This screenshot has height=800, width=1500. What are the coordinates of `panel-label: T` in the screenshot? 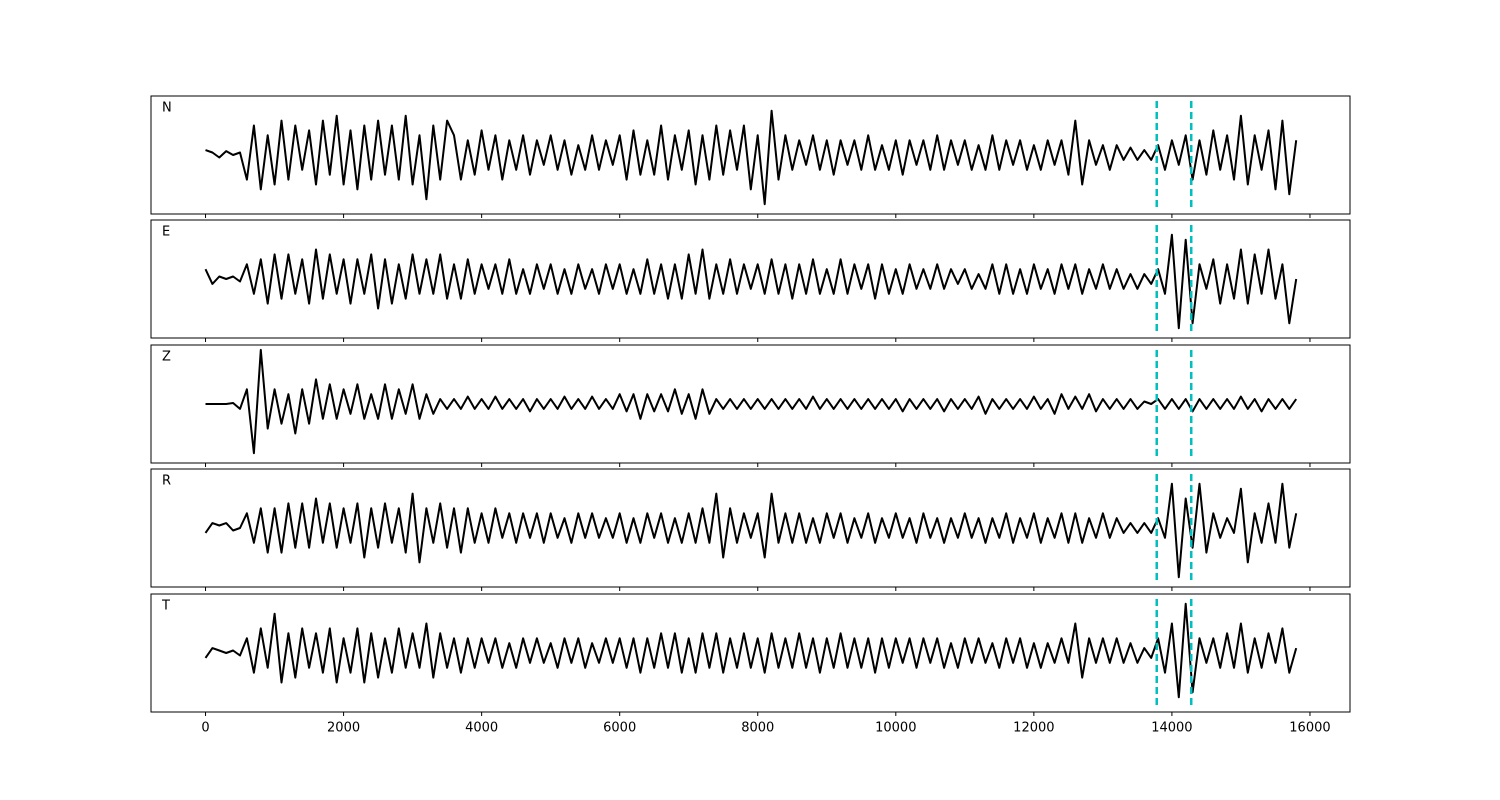 It's located at (165, 606).